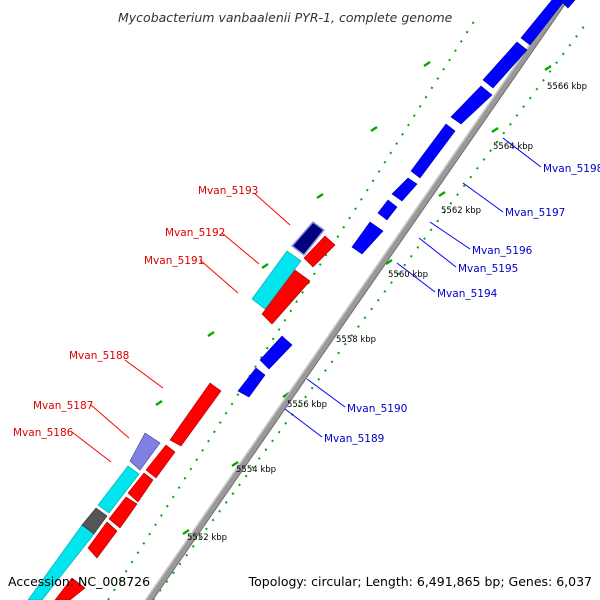 The height and width of the screenshot is (600, 600). What do you see at coordinates (63, 406) in the screenshot?
I see `gene-label-mvan-5187: Mvan_5187` at bounding box center [63, 406].